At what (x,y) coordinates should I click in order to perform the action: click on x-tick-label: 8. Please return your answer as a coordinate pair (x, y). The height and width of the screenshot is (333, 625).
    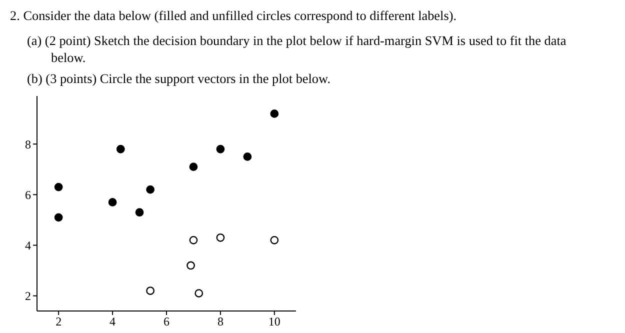
    Looking at the image, I should click on (220, 321).